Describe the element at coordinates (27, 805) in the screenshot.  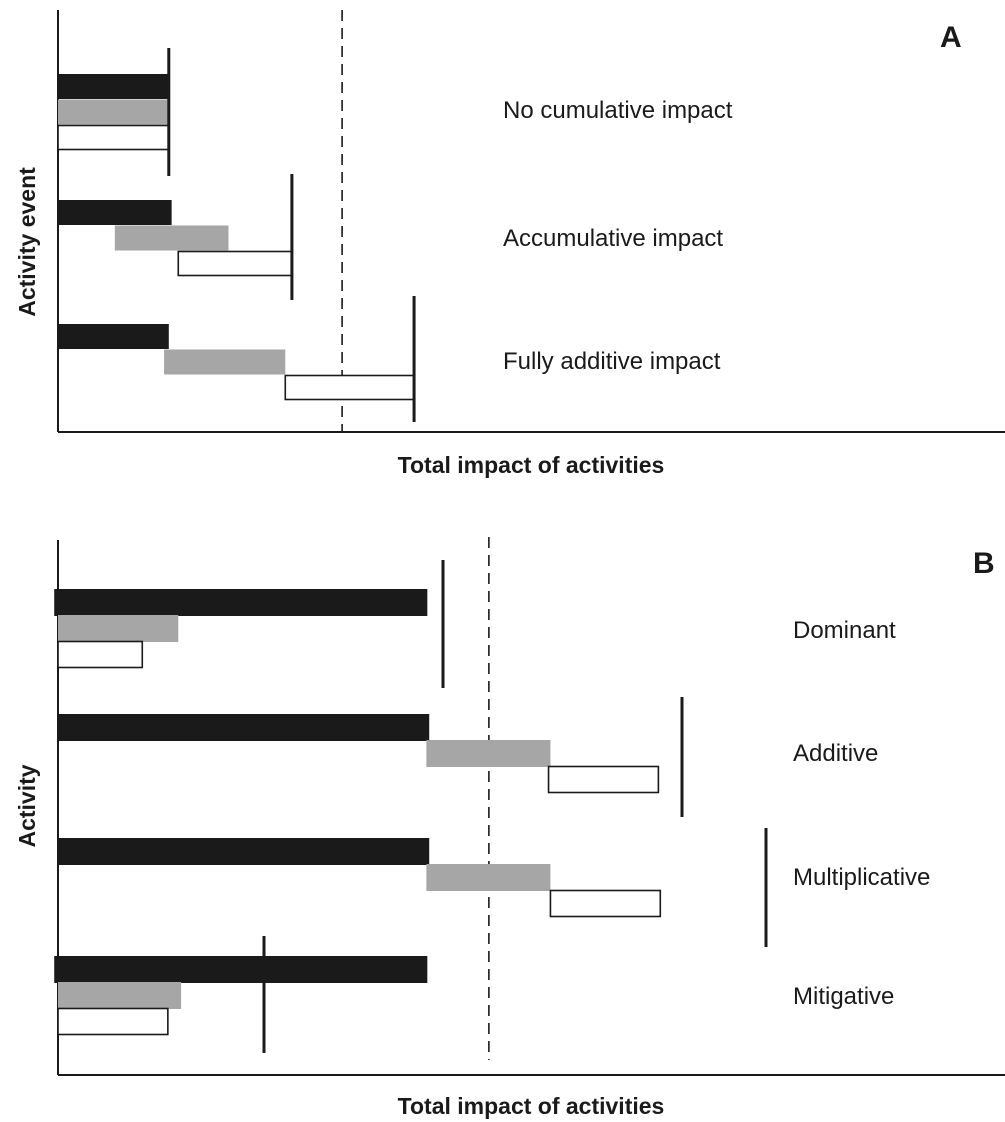
I see `panel-b-y-axis-title: Activity` at that location.